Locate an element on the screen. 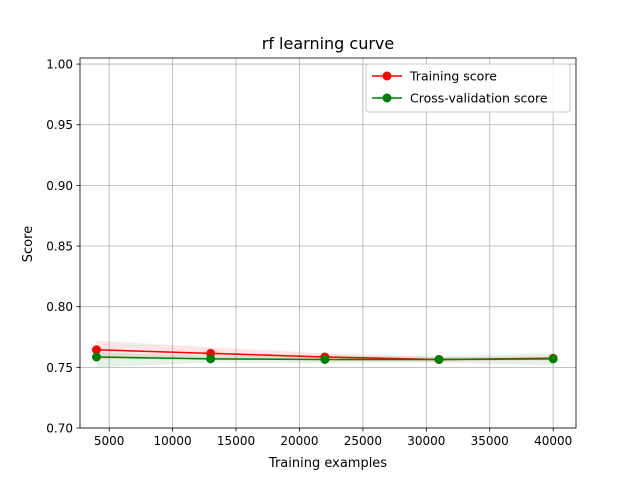  y-tick-label: 0.70 is located at coordinates (59, 429).